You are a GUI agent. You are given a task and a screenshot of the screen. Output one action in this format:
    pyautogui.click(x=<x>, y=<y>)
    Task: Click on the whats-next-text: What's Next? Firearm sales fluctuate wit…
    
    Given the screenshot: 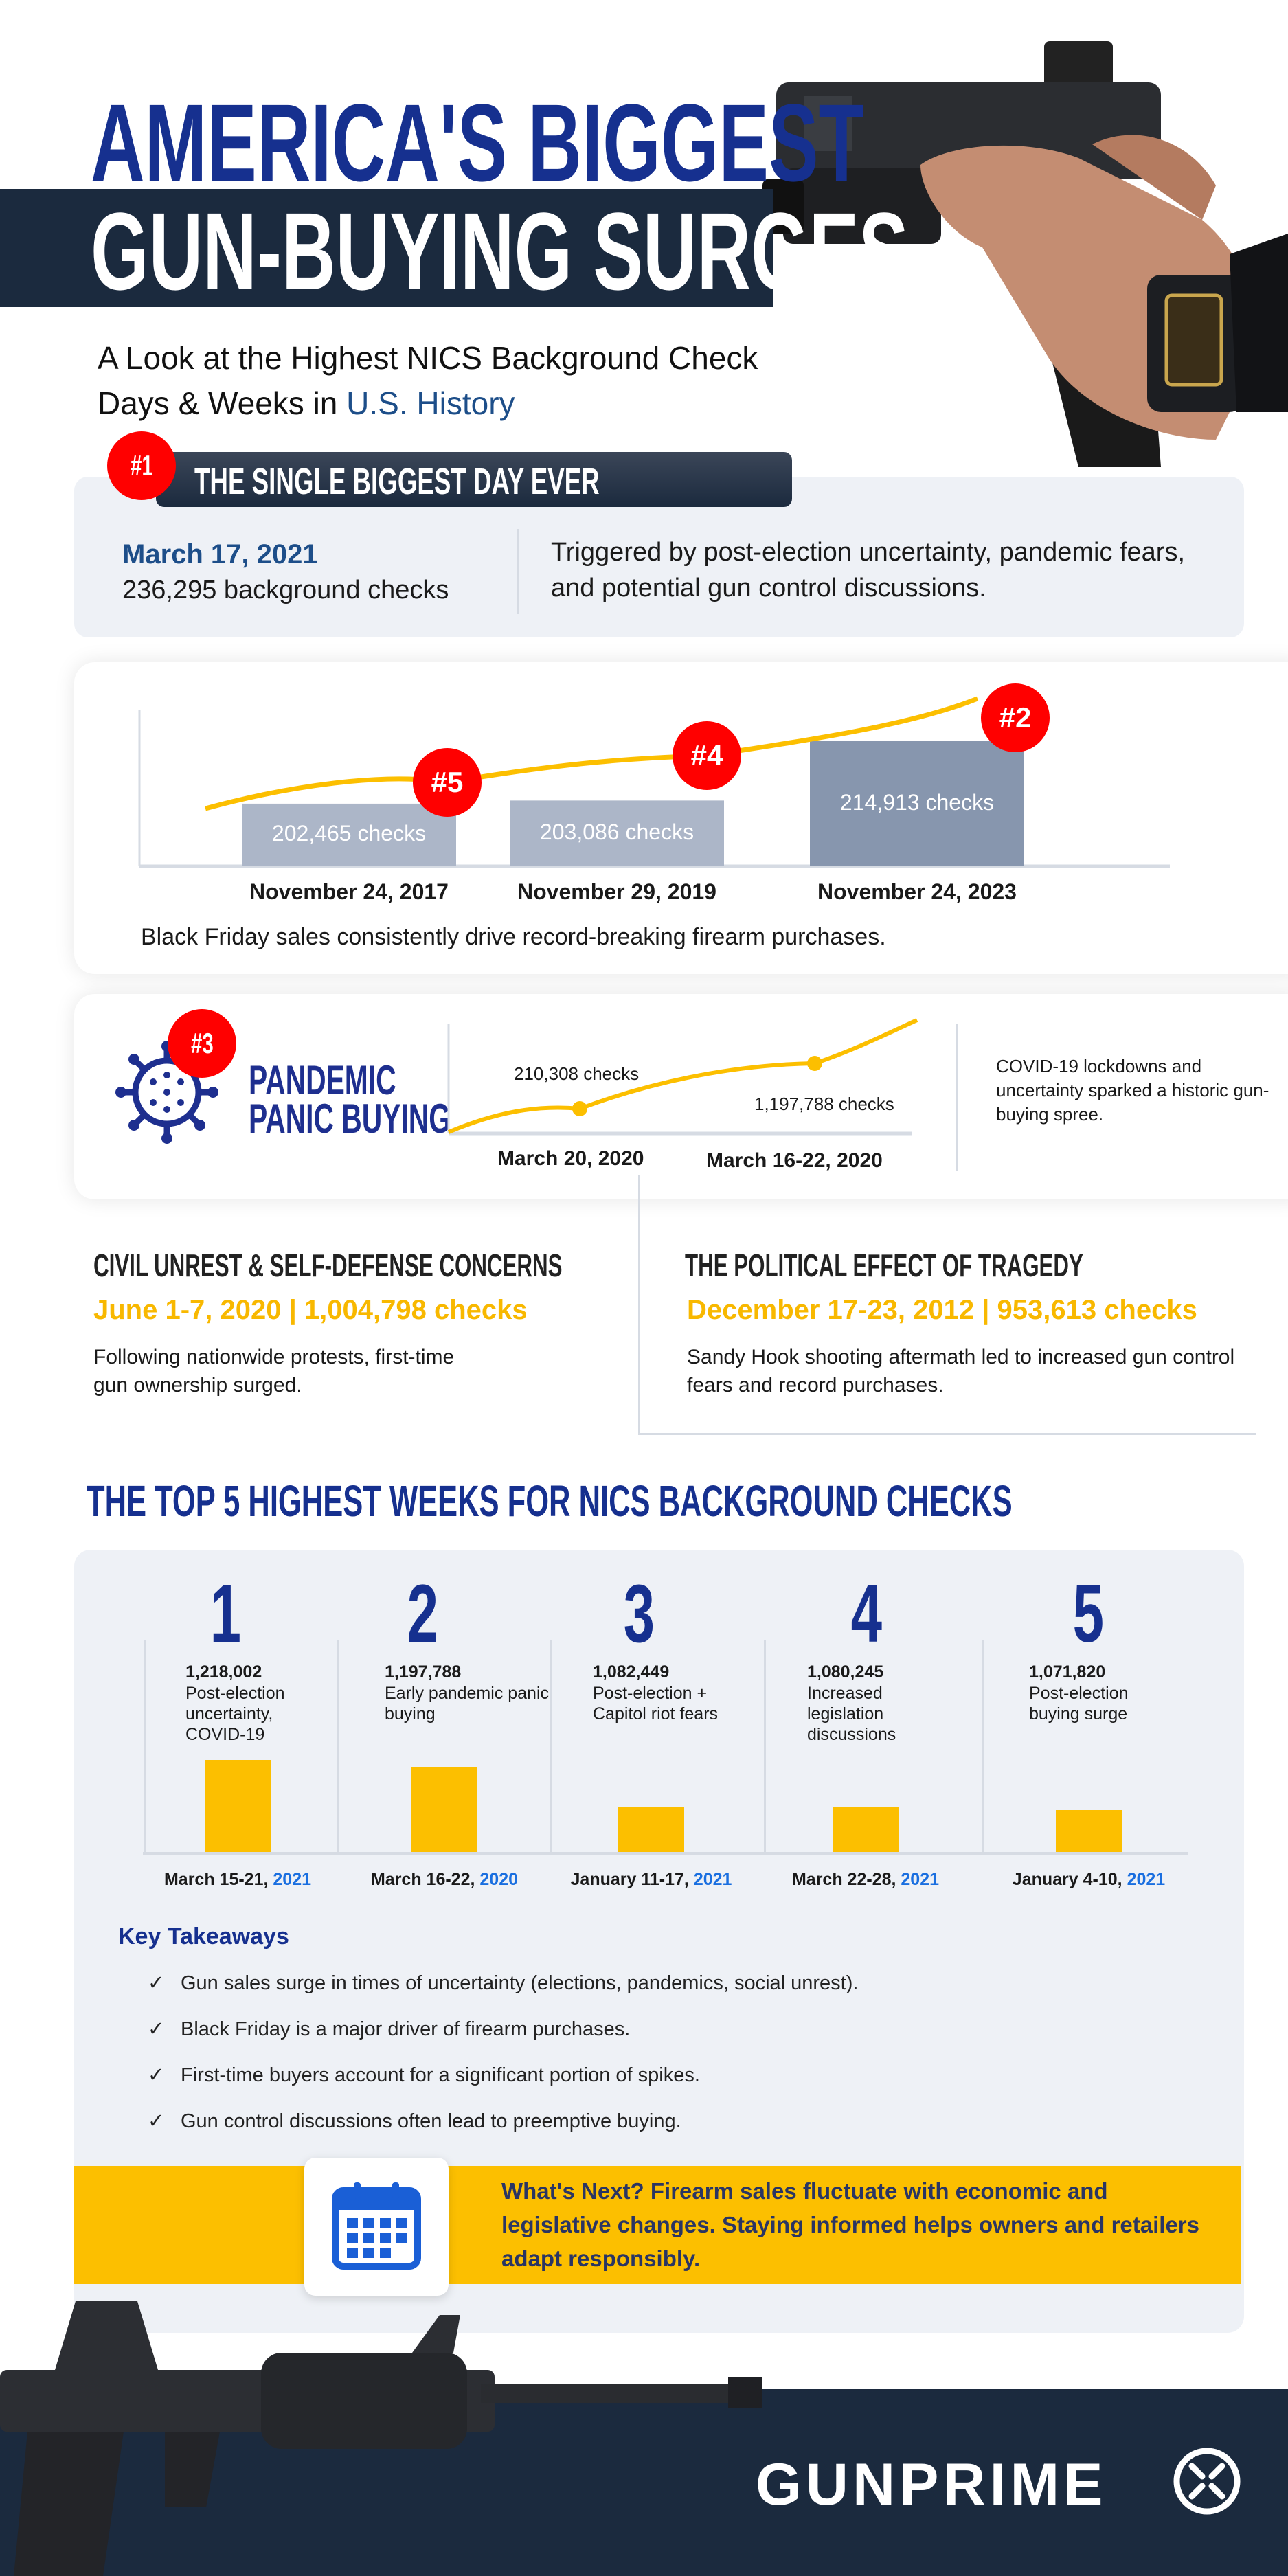 What is the action you would take?
    pyautogui.click(x=850, y=2224)
    